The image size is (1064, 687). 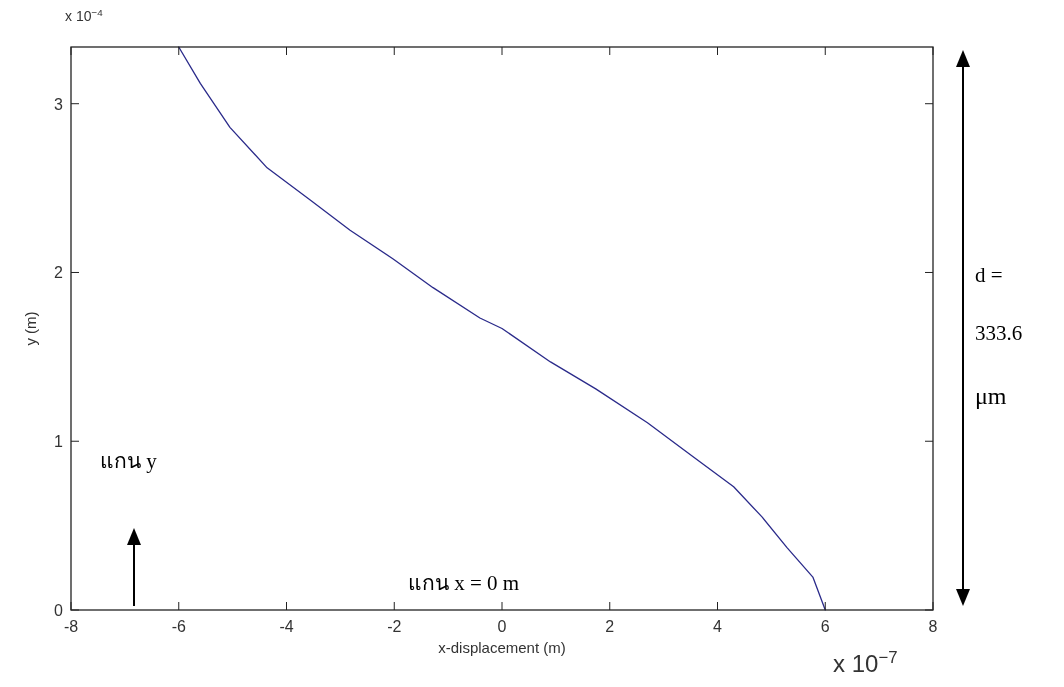 What do you see at coordinates (865, 662) in the screenshot?
I see `text: x 10$^{−7}$` at bounding box center [865, 662].